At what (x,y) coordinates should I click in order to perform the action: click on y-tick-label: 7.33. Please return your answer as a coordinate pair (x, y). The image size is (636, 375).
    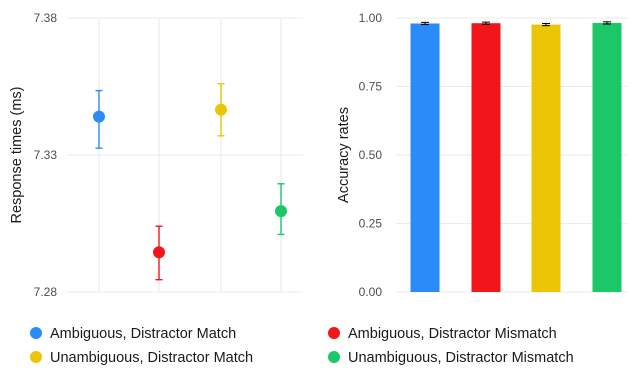
    Looking at the image, I should click on (46, 155).